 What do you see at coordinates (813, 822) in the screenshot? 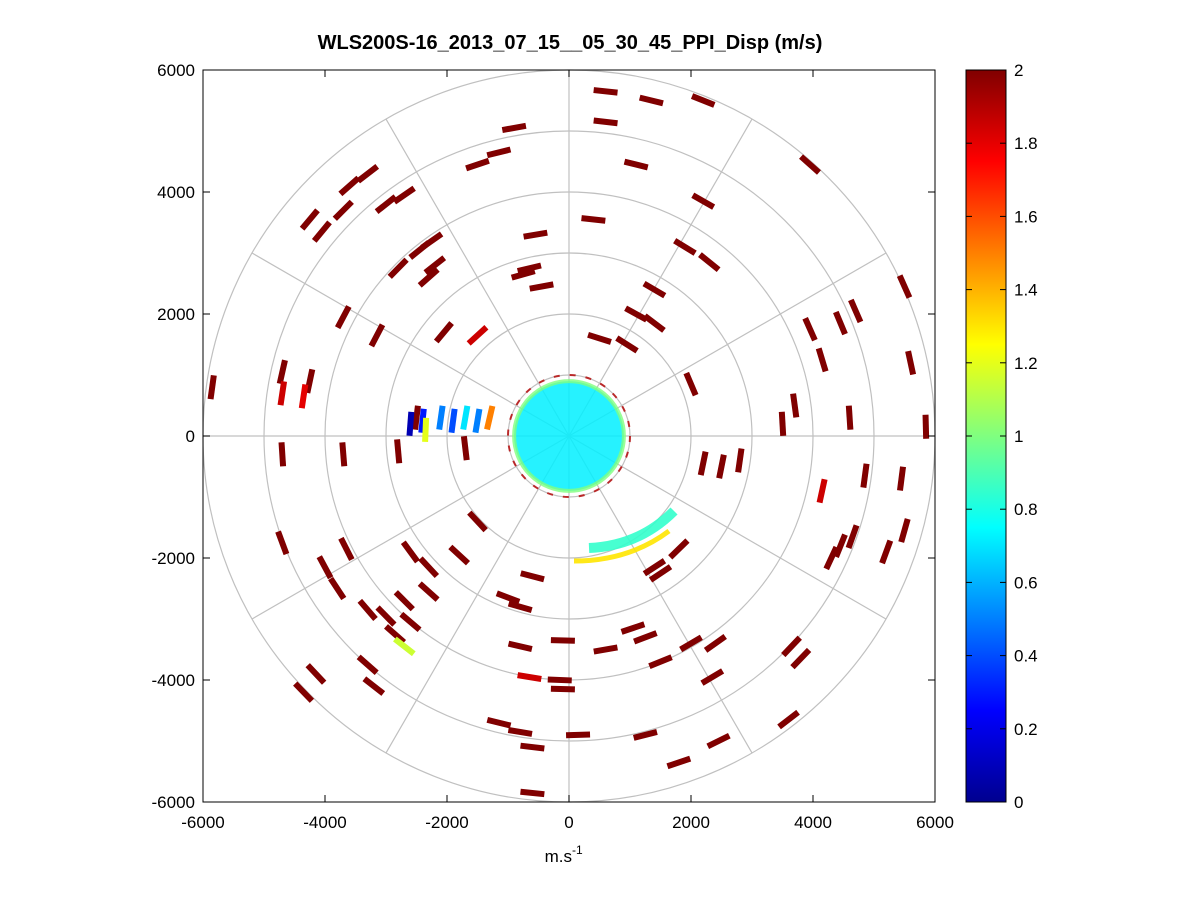
I see `x-tick-label: 4000` at bounding box center [813, 822].